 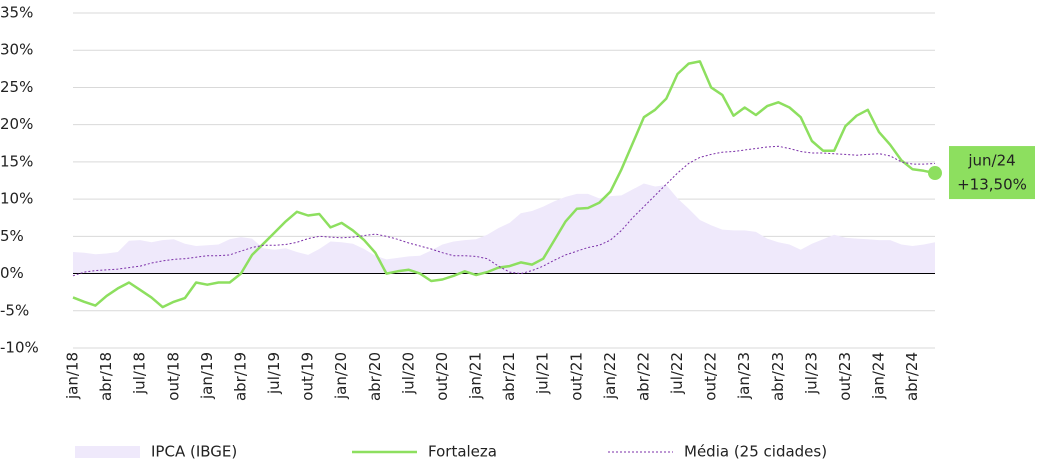 I want to click on x-tick-label: jan/19, so click(x=207, y=376).